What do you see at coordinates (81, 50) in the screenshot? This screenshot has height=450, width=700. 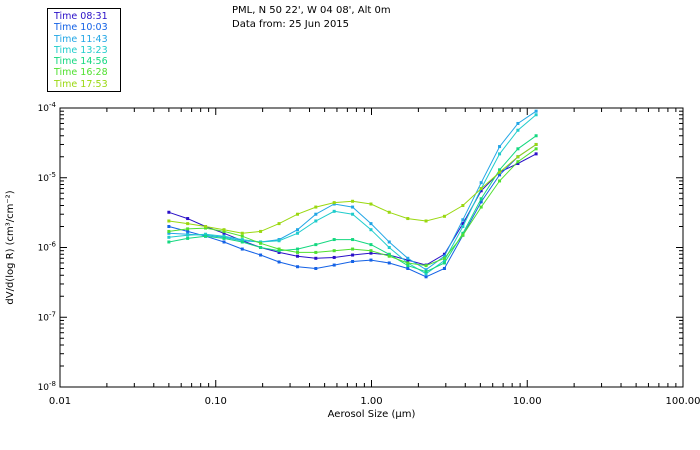 I see `legend-entry: Time 13:23` at bounding box center [81, 50].